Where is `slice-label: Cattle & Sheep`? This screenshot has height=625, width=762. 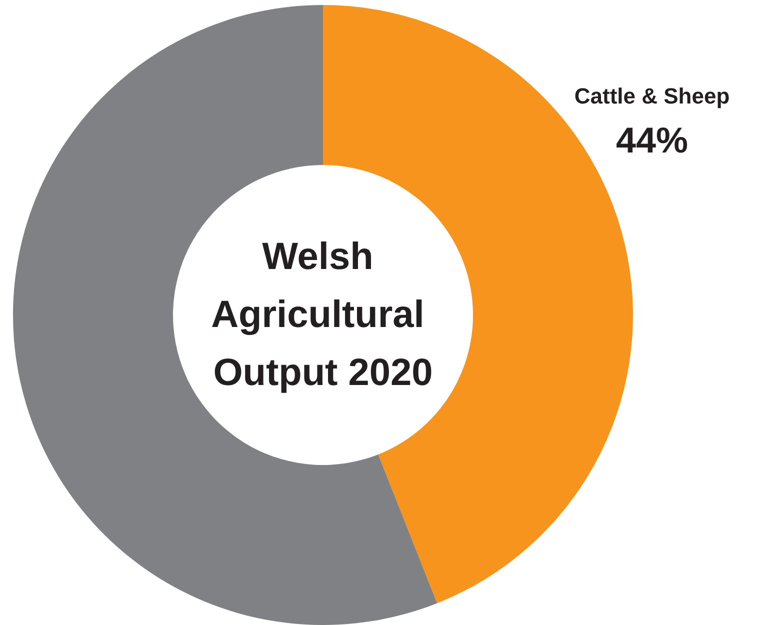 slice-label: Cattle & Sheep is located at coordinates (652, 96).